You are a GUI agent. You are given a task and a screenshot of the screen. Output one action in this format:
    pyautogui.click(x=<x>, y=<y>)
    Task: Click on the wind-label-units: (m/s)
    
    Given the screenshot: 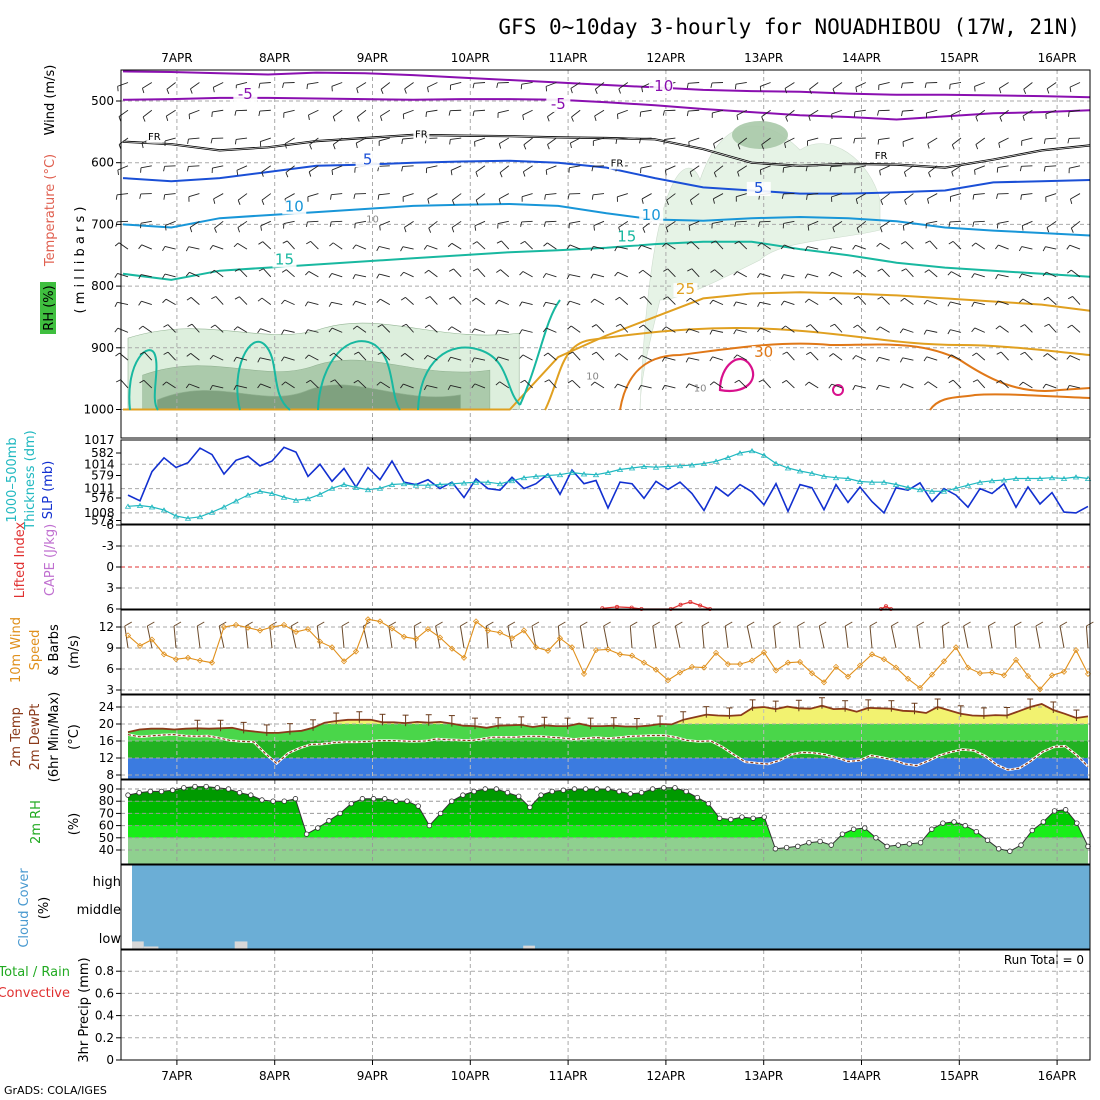 What is the action you would take?
    pyautogui.click(x=74, y=652)
    